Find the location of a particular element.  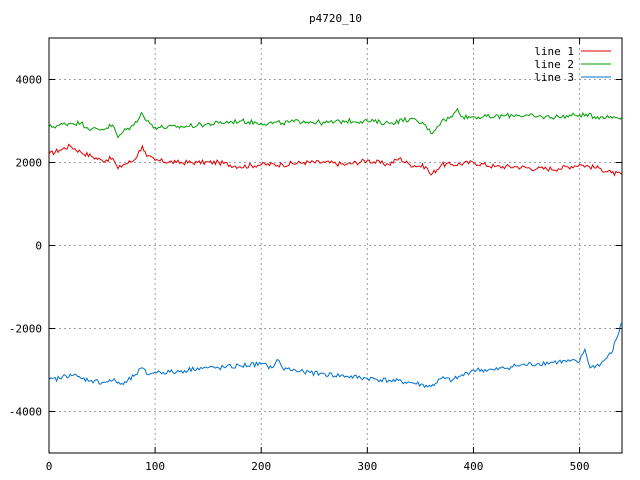

legend-label-2: line 2 is located at coordinates (554, 64).